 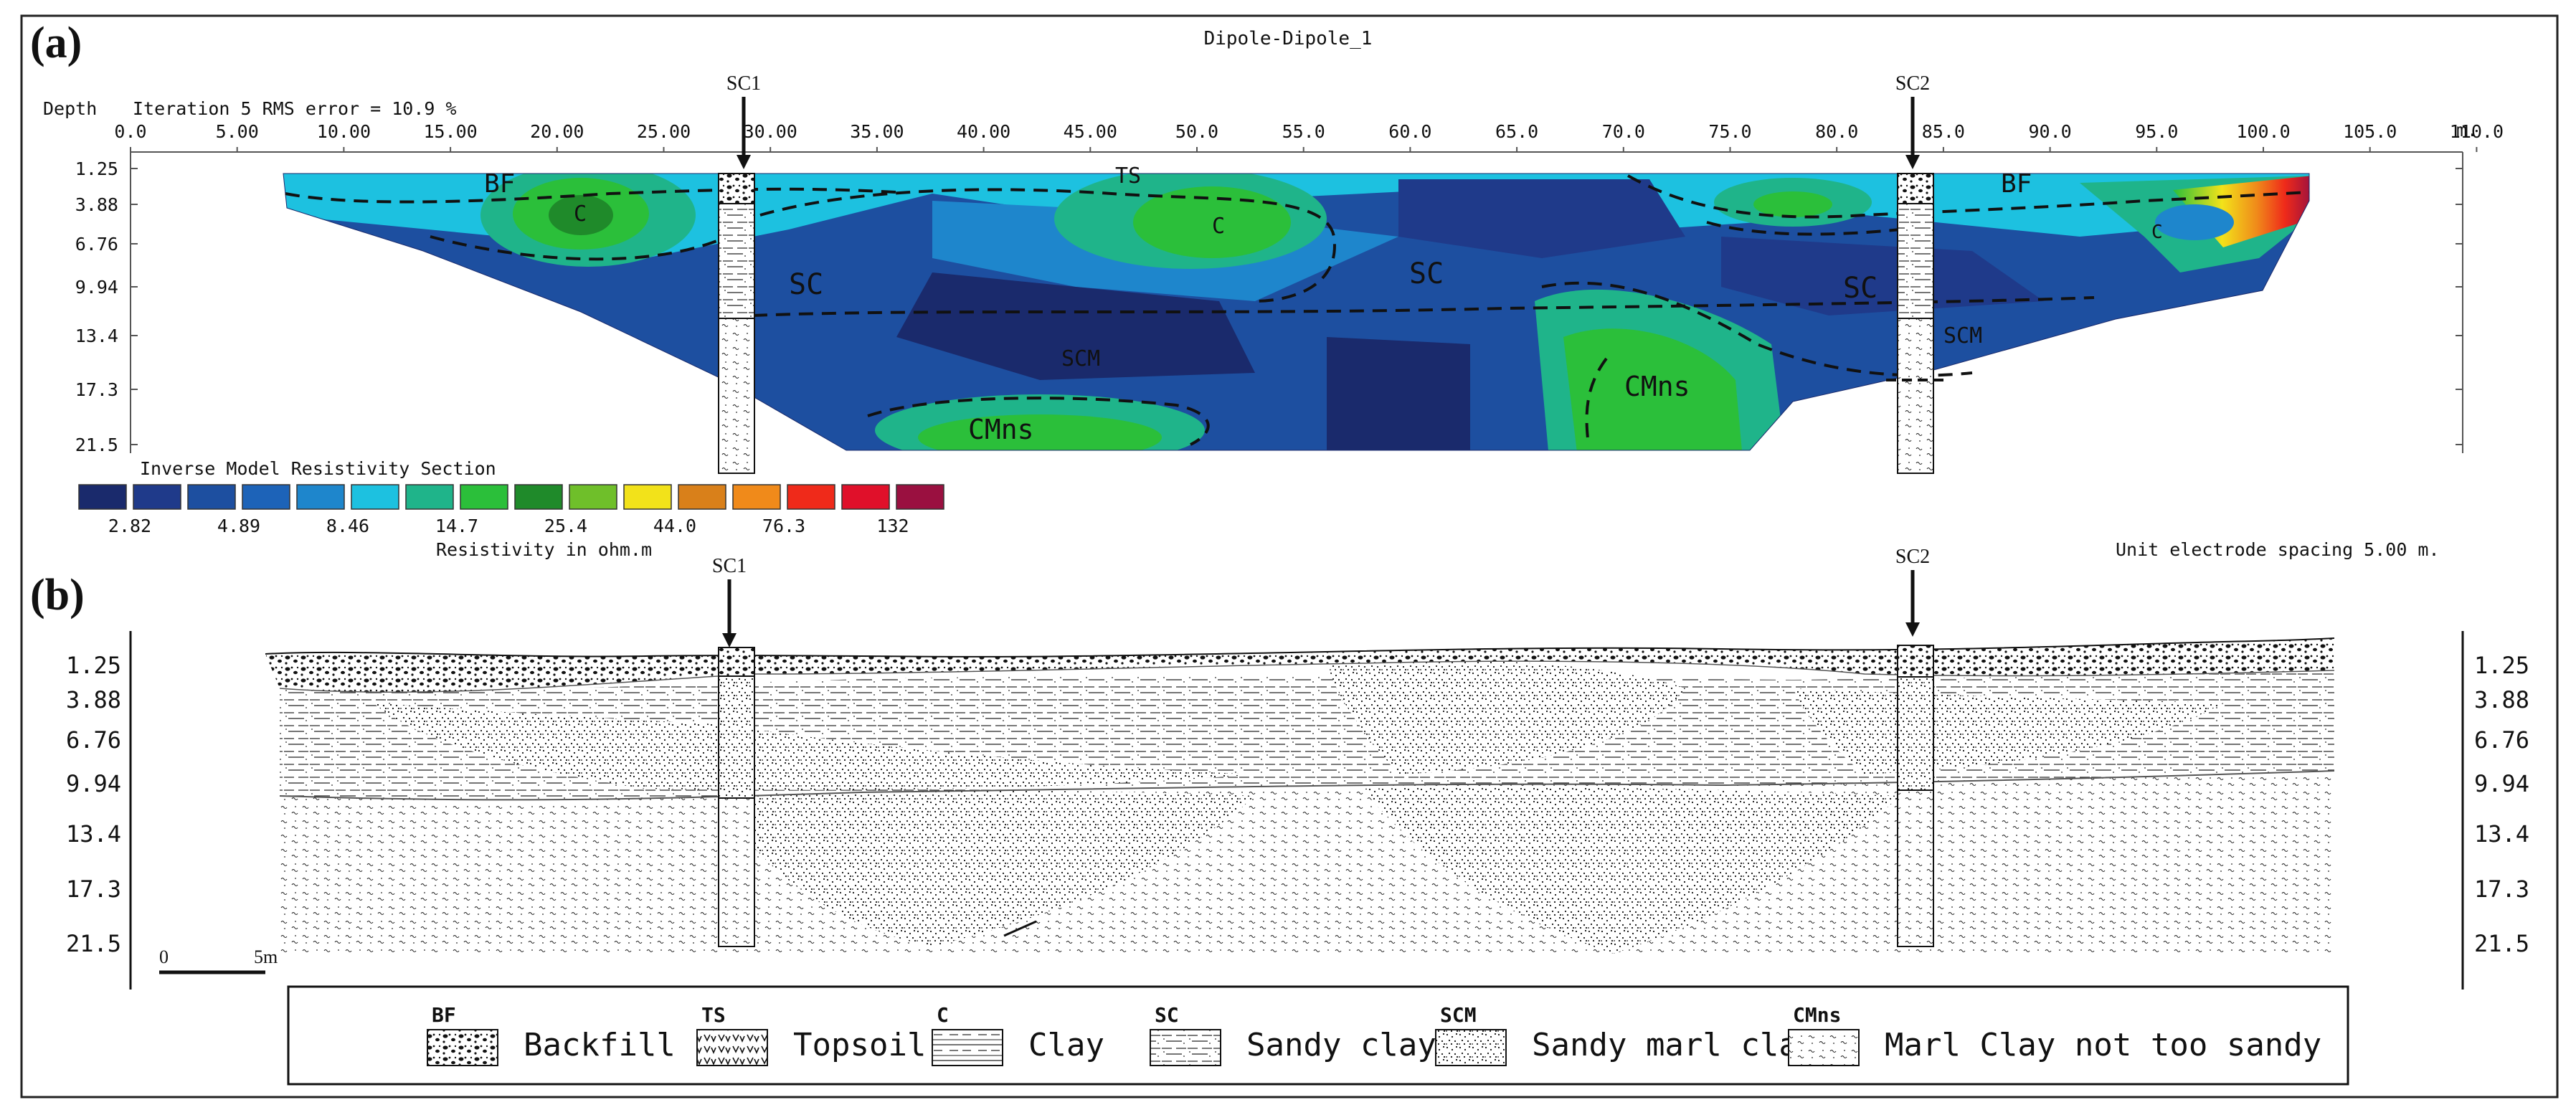 What do you see at coordinates (664, 132) in the screenshot?
I see `x-tick-label: 25.00` at bounding box center [664, 132].